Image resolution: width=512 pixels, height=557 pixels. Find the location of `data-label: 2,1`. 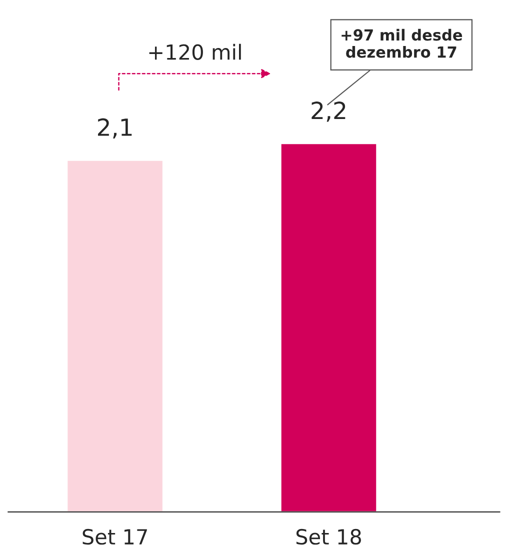

data-label: 2,1 is located at coordinates (115, 128).